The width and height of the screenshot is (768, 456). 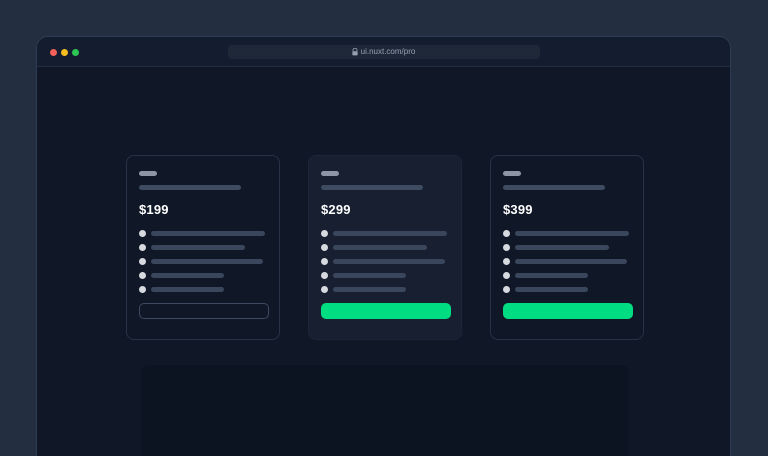 I want to click on pricing-card: $299, so click(x=385, y=247).